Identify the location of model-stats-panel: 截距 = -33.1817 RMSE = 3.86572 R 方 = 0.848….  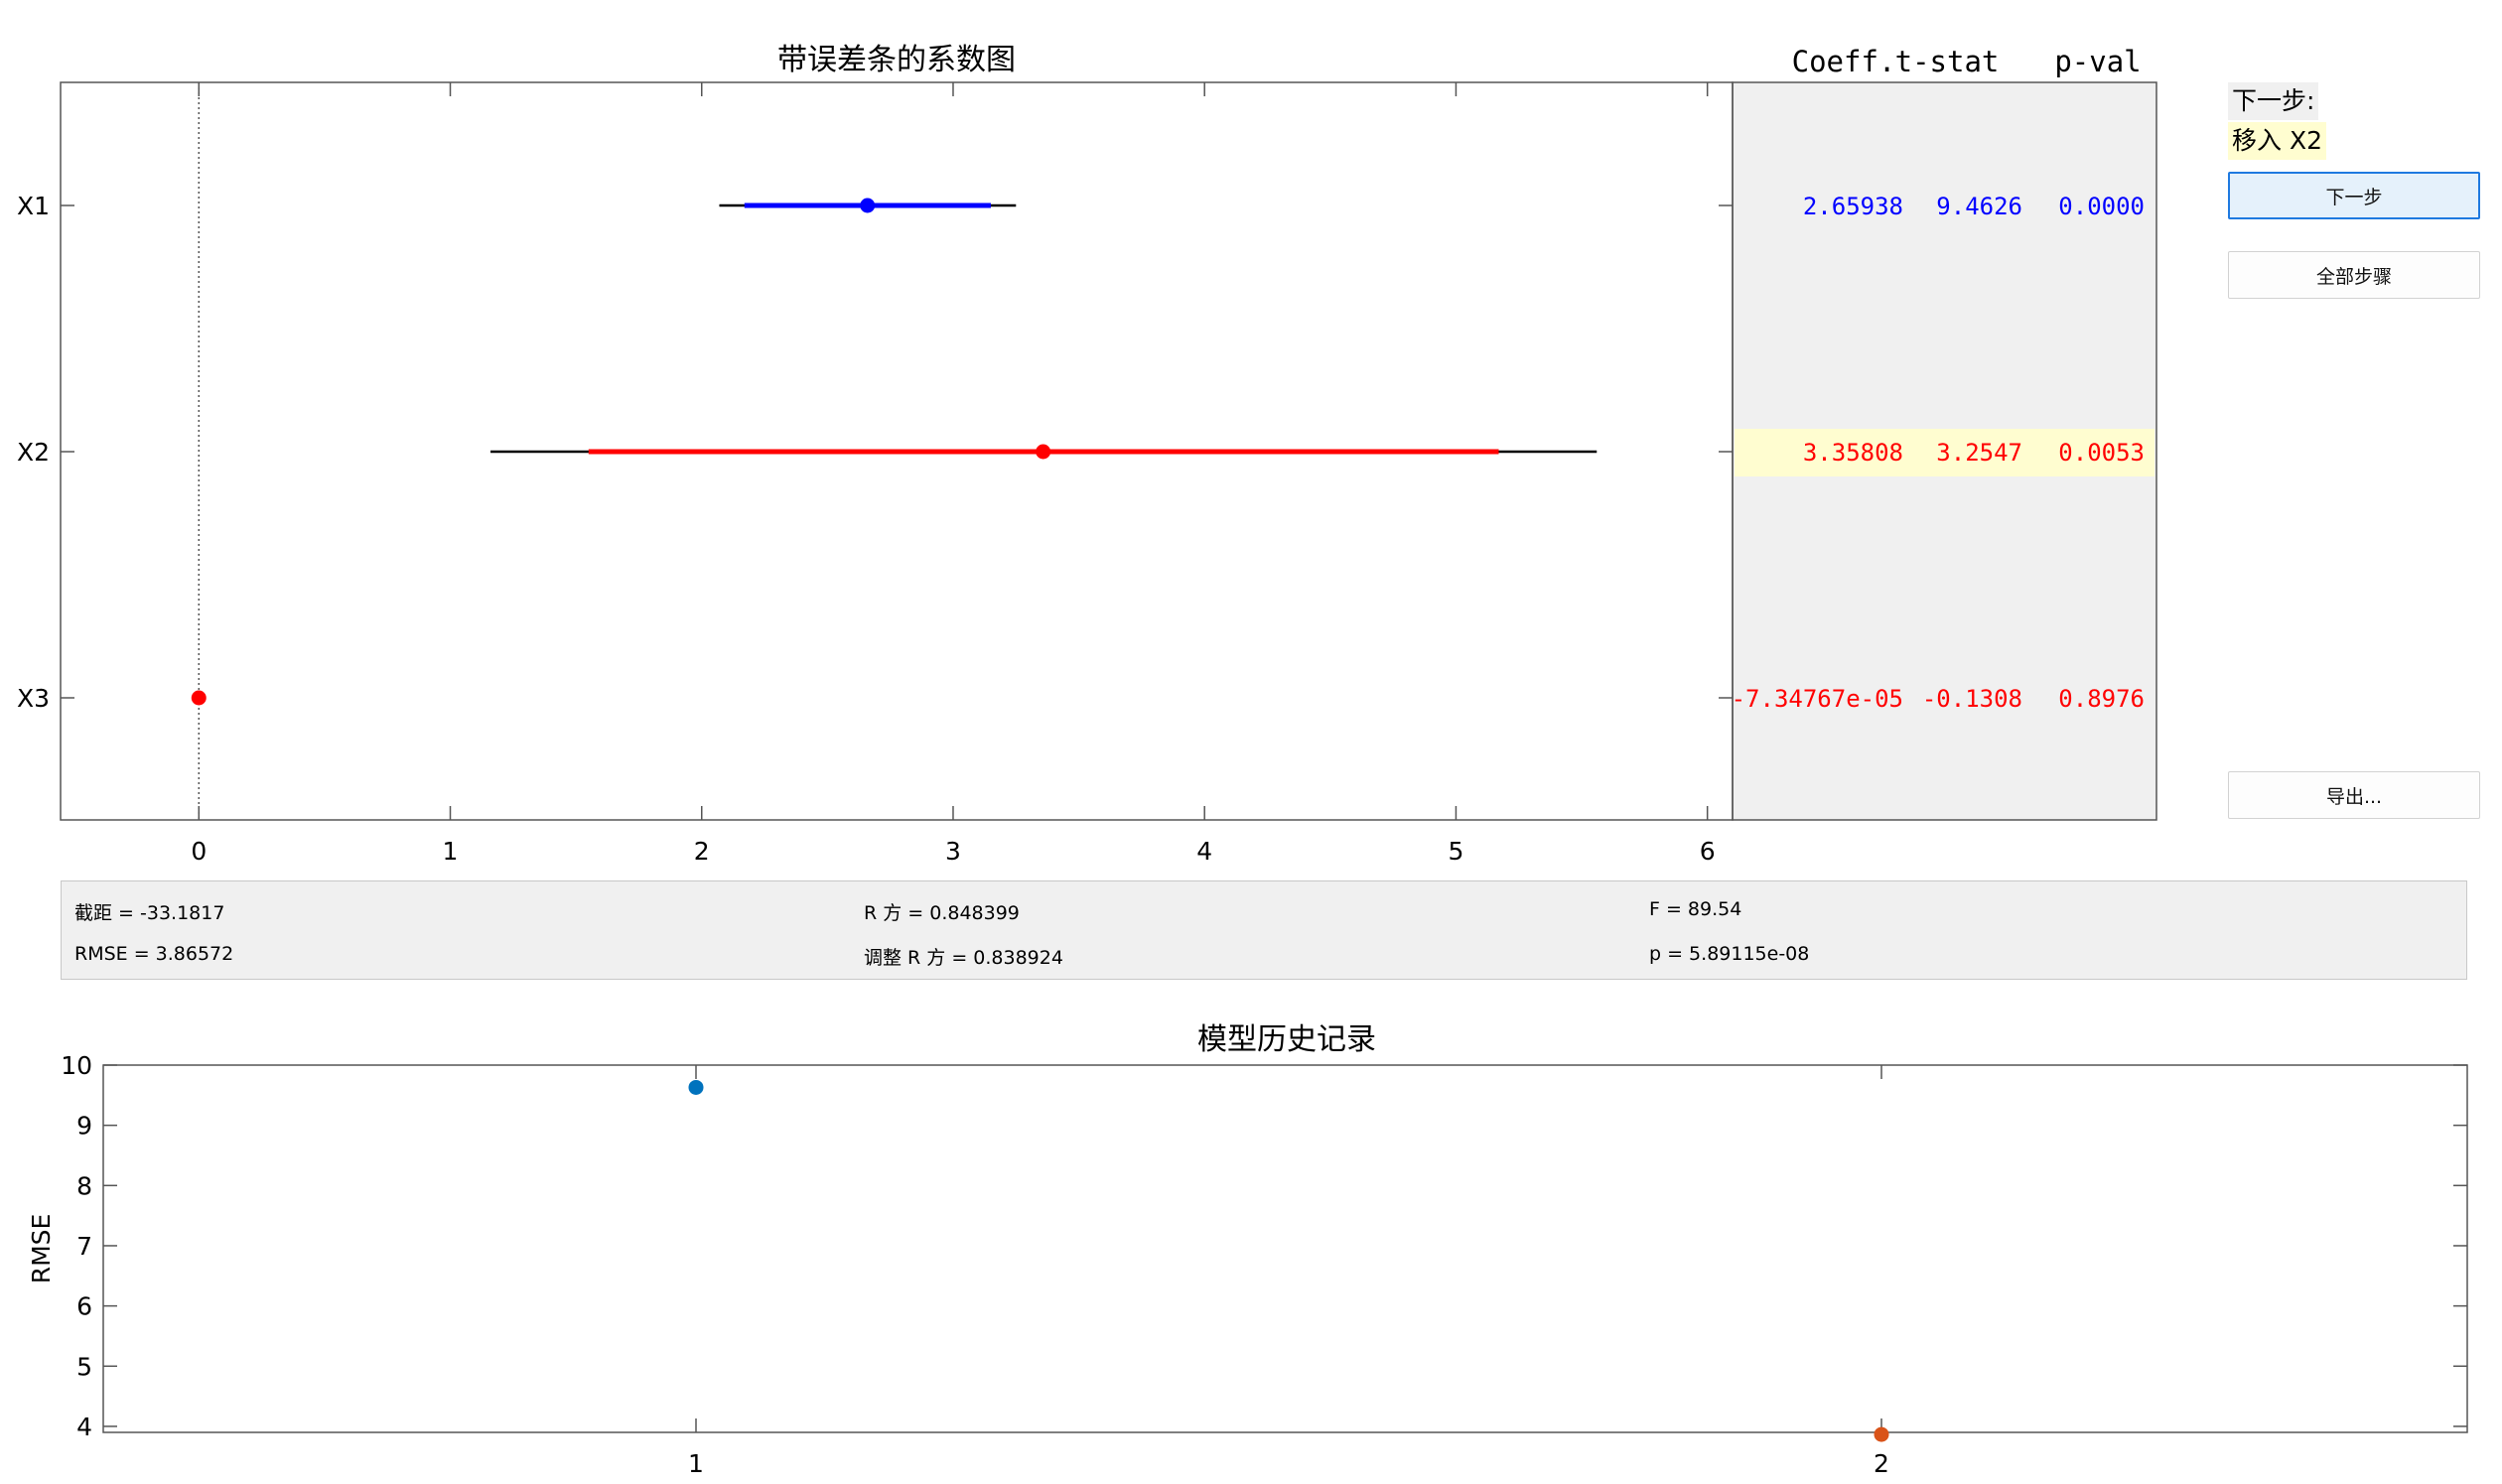
(1264, 930).